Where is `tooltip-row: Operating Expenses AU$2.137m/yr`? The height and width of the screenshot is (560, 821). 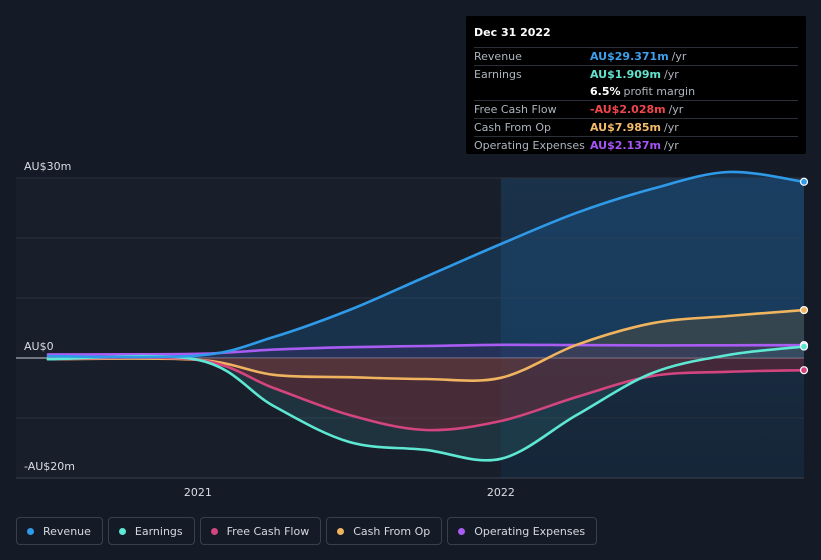
tooltip-row: Operating Expenses AU$2.137m/yr is located at coordinates (636, 145).